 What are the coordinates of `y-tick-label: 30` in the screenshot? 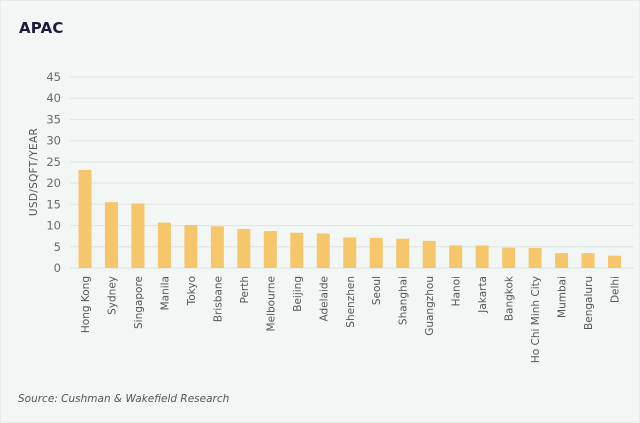 It's located at (53, 141).